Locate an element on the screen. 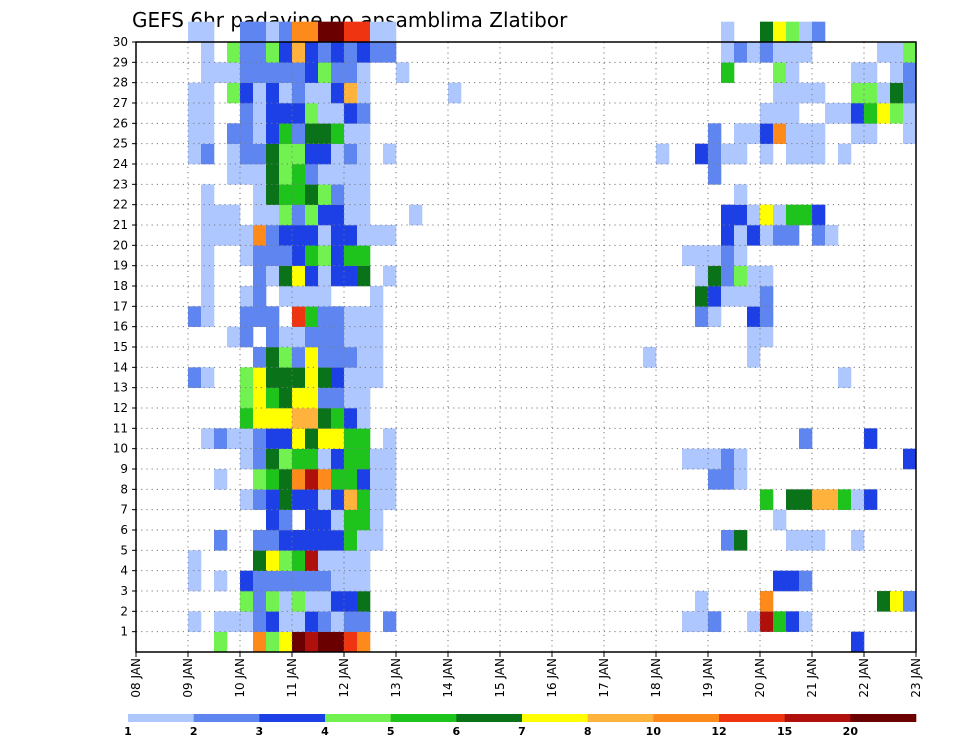 The width and height of the screenshot is (960, 742). x-tick-label: 12 JAN is located at coordinates (344, 678).